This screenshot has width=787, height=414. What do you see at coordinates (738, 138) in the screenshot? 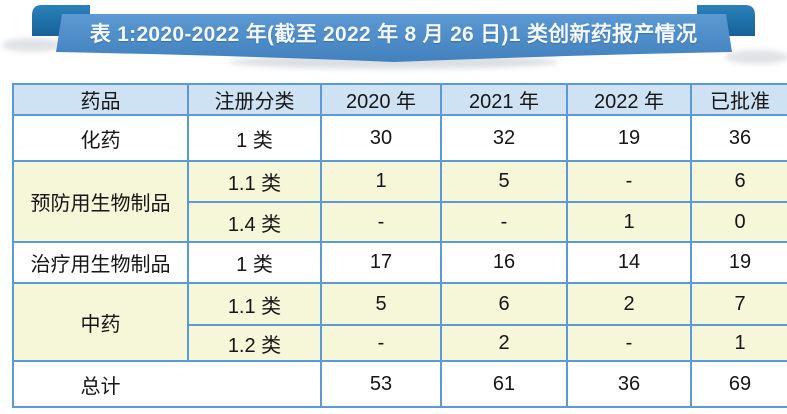
I see `cell-approved: 36` at bounding box center [738, 138].